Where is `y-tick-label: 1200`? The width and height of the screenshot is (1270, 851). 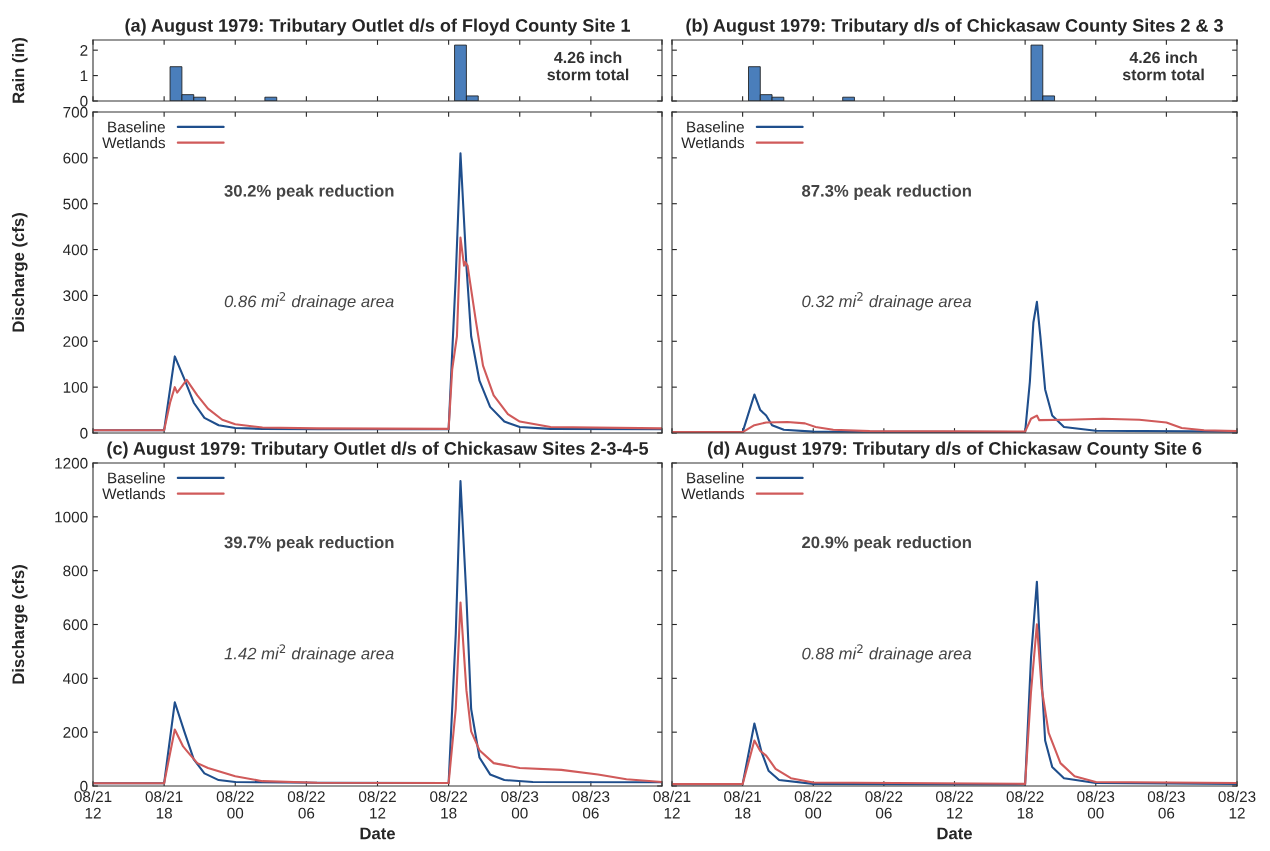 y-tick-label: 1200 is located at coordinates (71, 463).